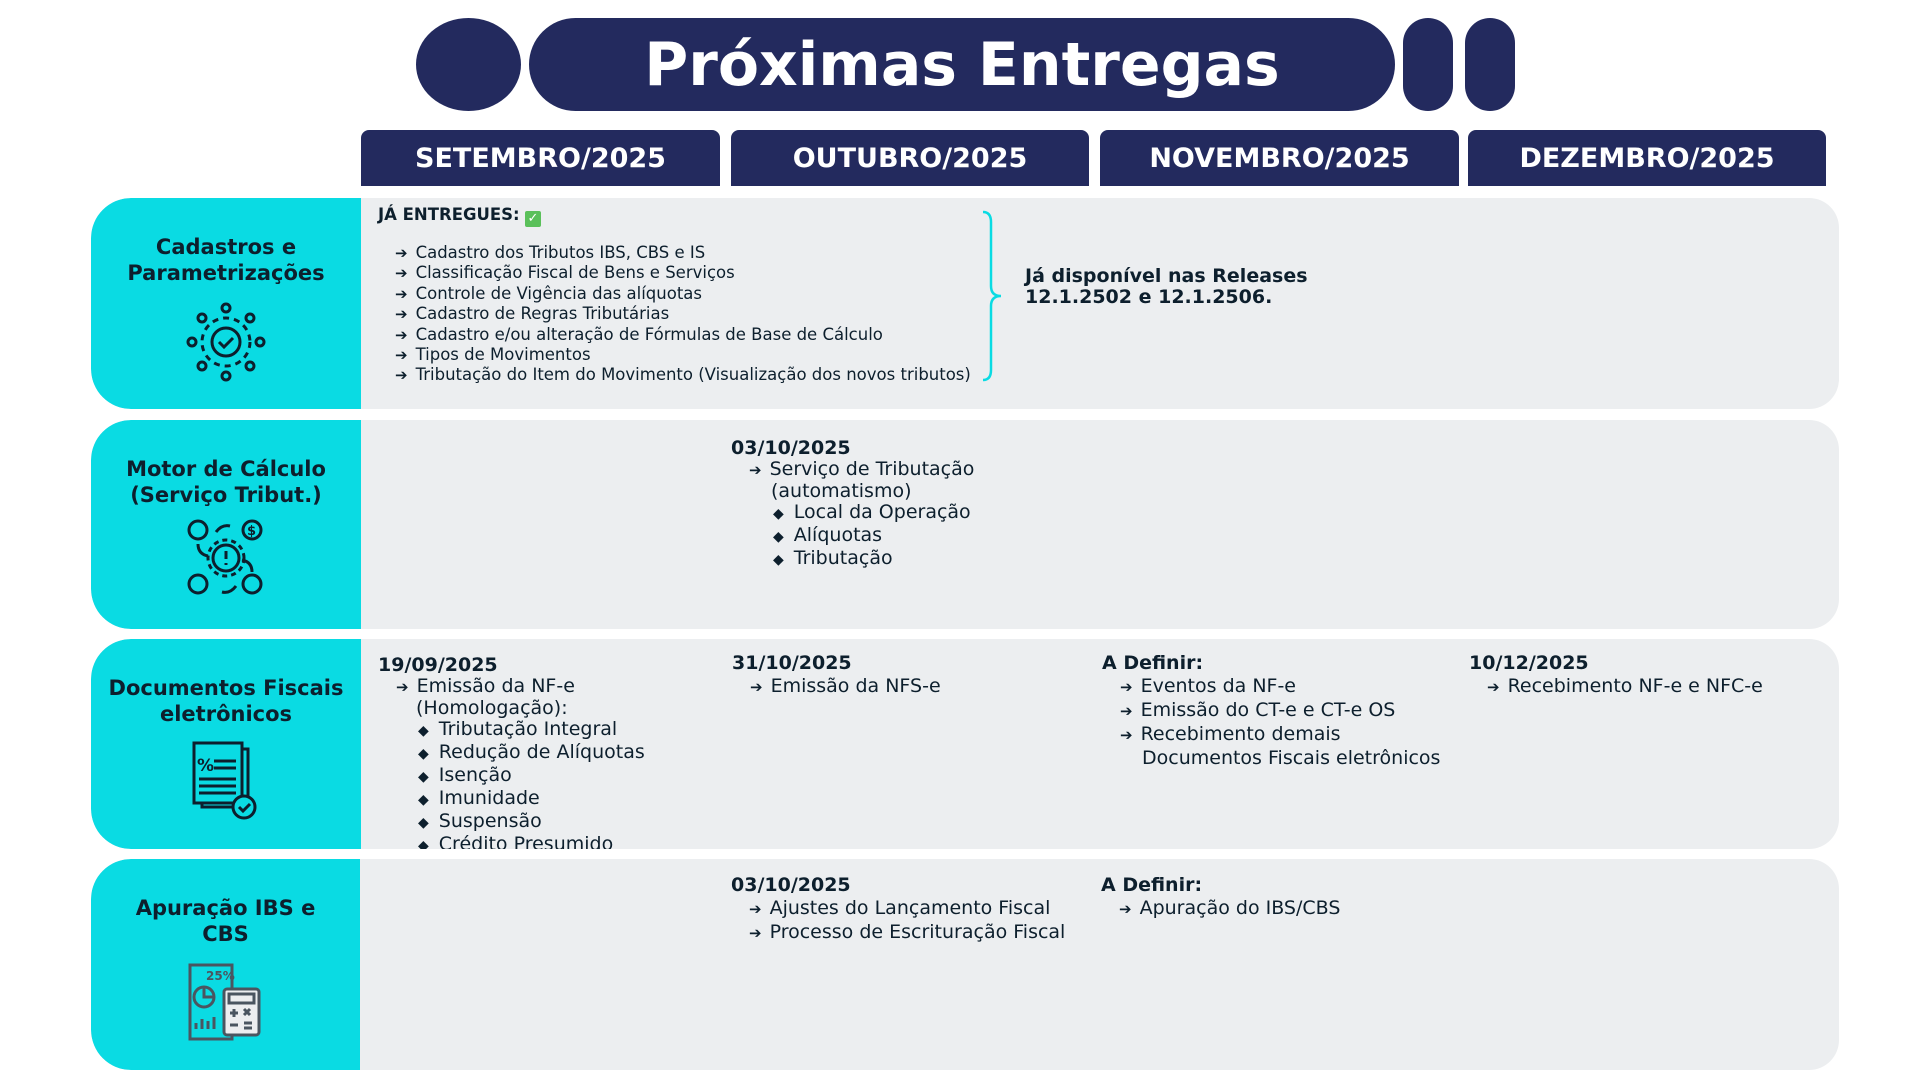  What do you see at coordinates (1281, 711) in the screenshot?
I see `list-item: Emissão do CT-e e CT-e OS` at bounding box center [1281, 711].